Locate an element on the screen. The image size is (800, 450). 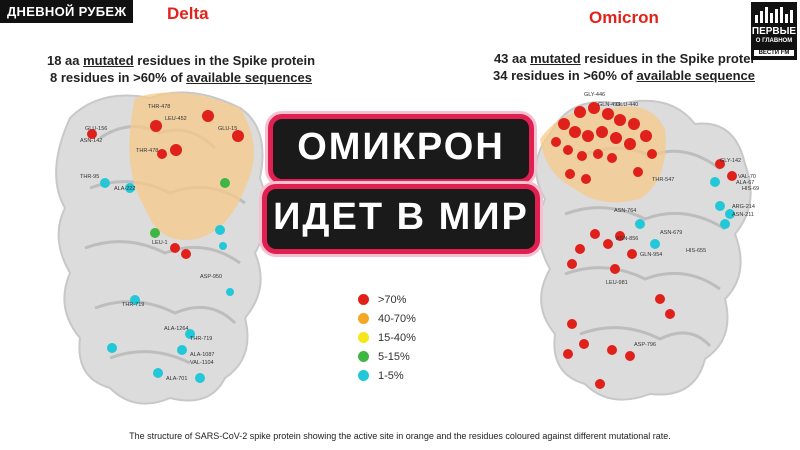
svg-text: ASP-950 is located at coordinates (211, 277).